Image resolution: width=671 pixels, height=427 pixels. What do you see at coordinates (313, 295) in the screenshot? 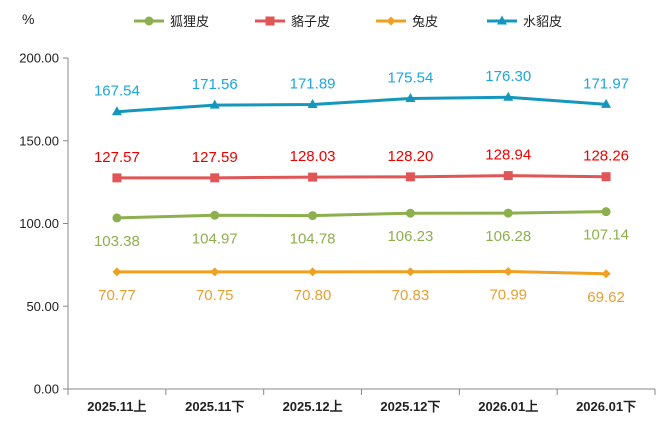
I see `data-label: 70.80` at bounding box center [313, 295].